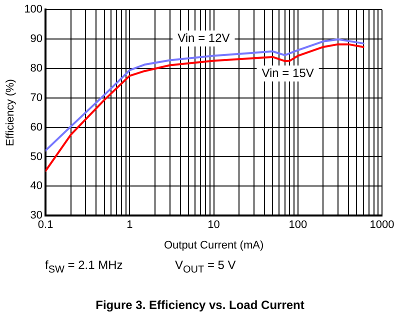 The image size is (400, 320). What do you see at coordinates (204, 37) in the screenshot?
I see `series-label: Vin = 12V` at bounding box center [204, 37].